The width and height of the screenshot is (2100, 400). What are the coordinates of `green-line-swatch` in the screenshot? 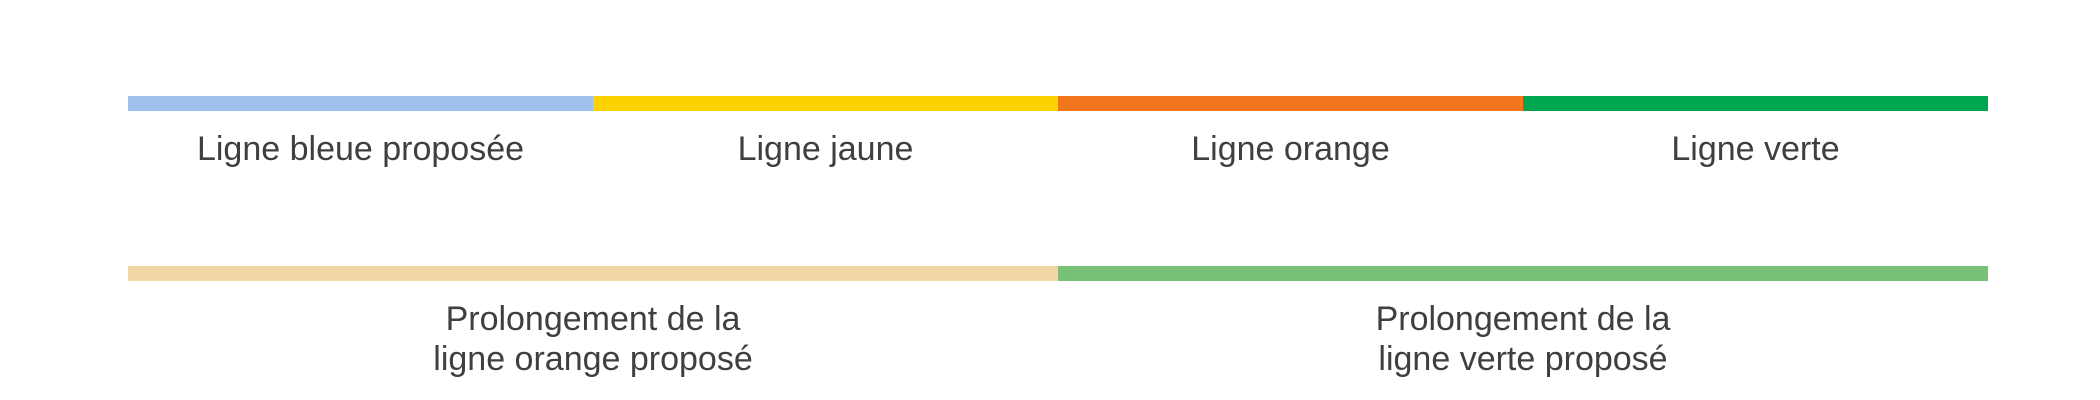 It's located at (1755, 103).